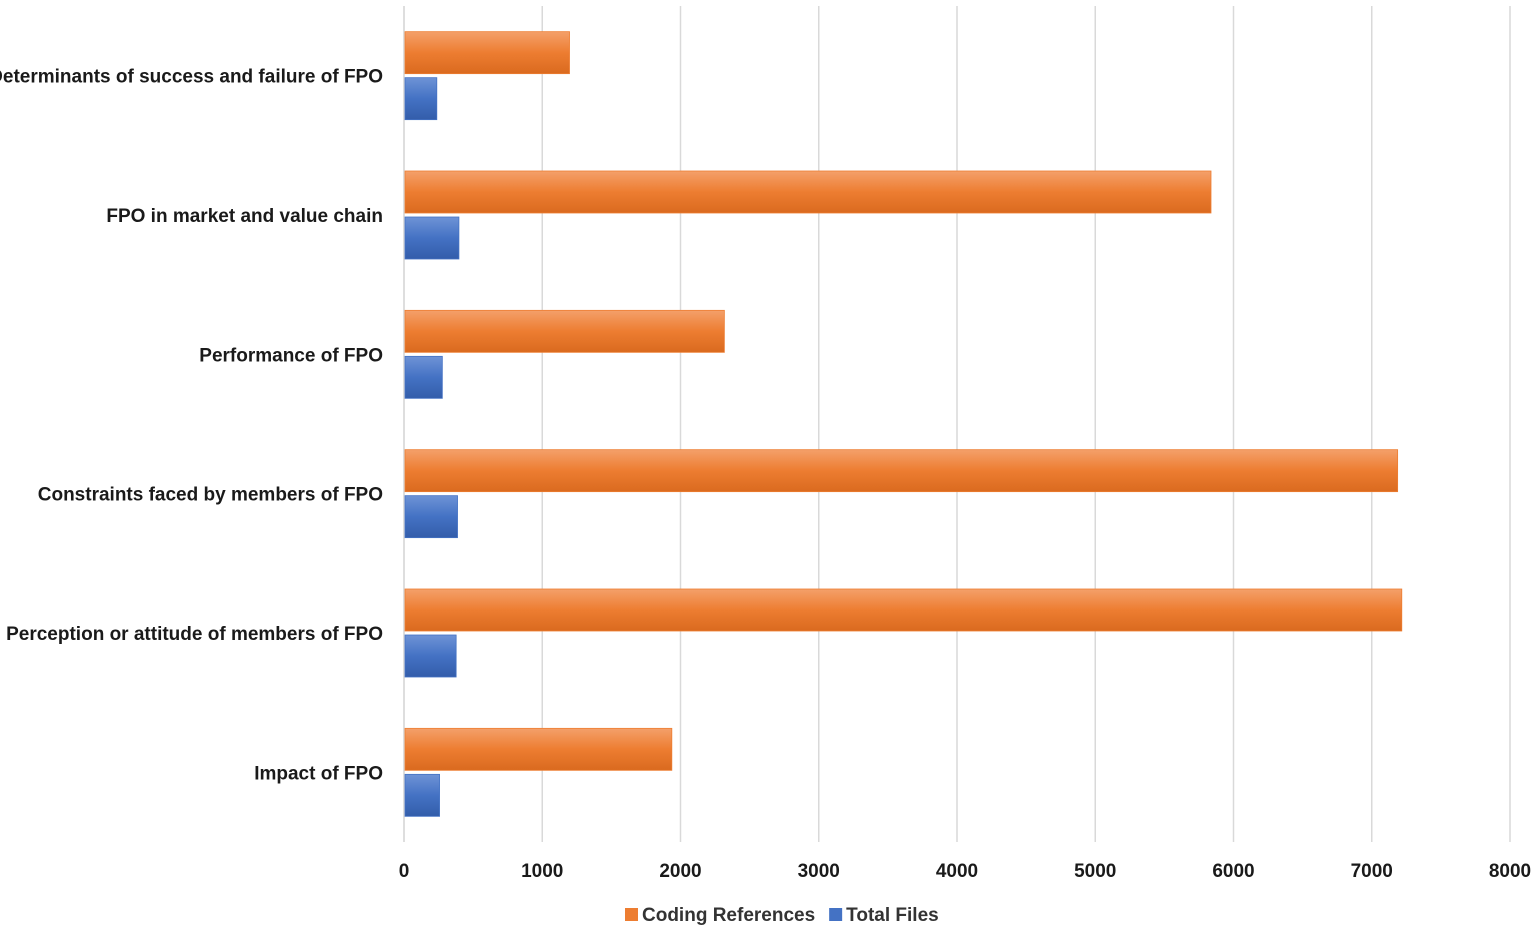  I want to click on bar-coding-references-fpo-in-market-and-value-chain, so click(808, 192).